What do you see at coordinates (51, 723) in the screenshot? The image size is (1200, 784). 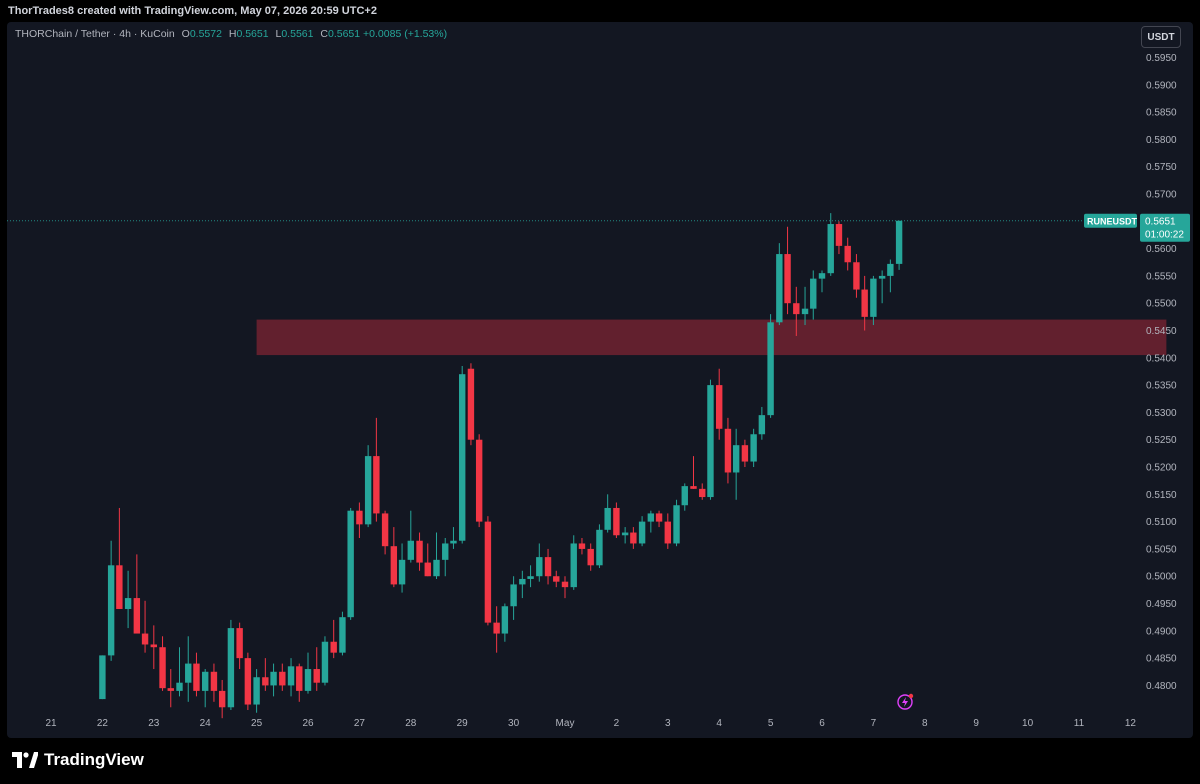 I see `time-tick-label: 21` at bounding box center [51, 723].